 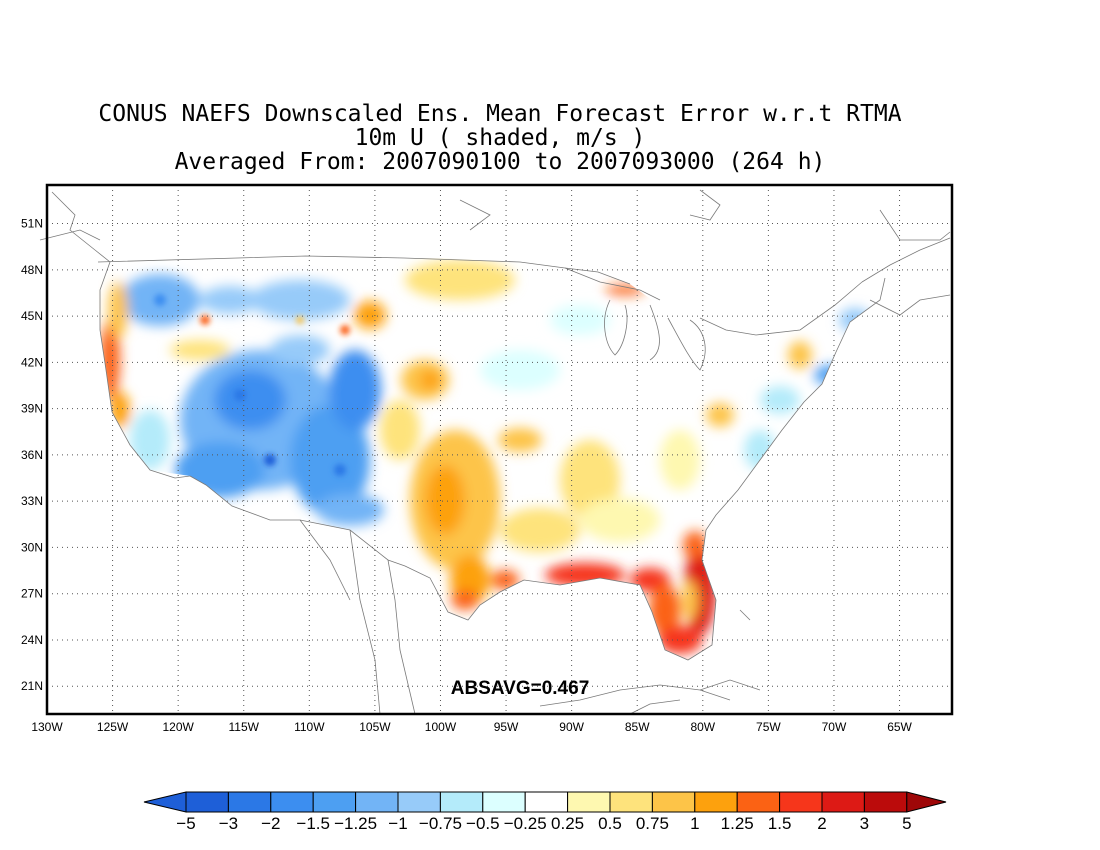 What do you see at coordinates (32, 686) in the screenshot?
I see `lat-tick-label: 21N` at bounding box center [32, 686].